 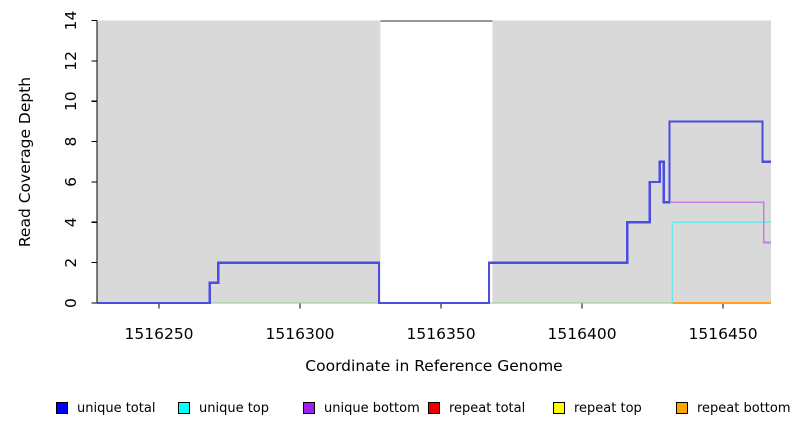 What do you see at coordinates (25, 162) in the screenshot?
I see `y-axis-label: Read Coverage Depth` at bounding box center [25, 162].